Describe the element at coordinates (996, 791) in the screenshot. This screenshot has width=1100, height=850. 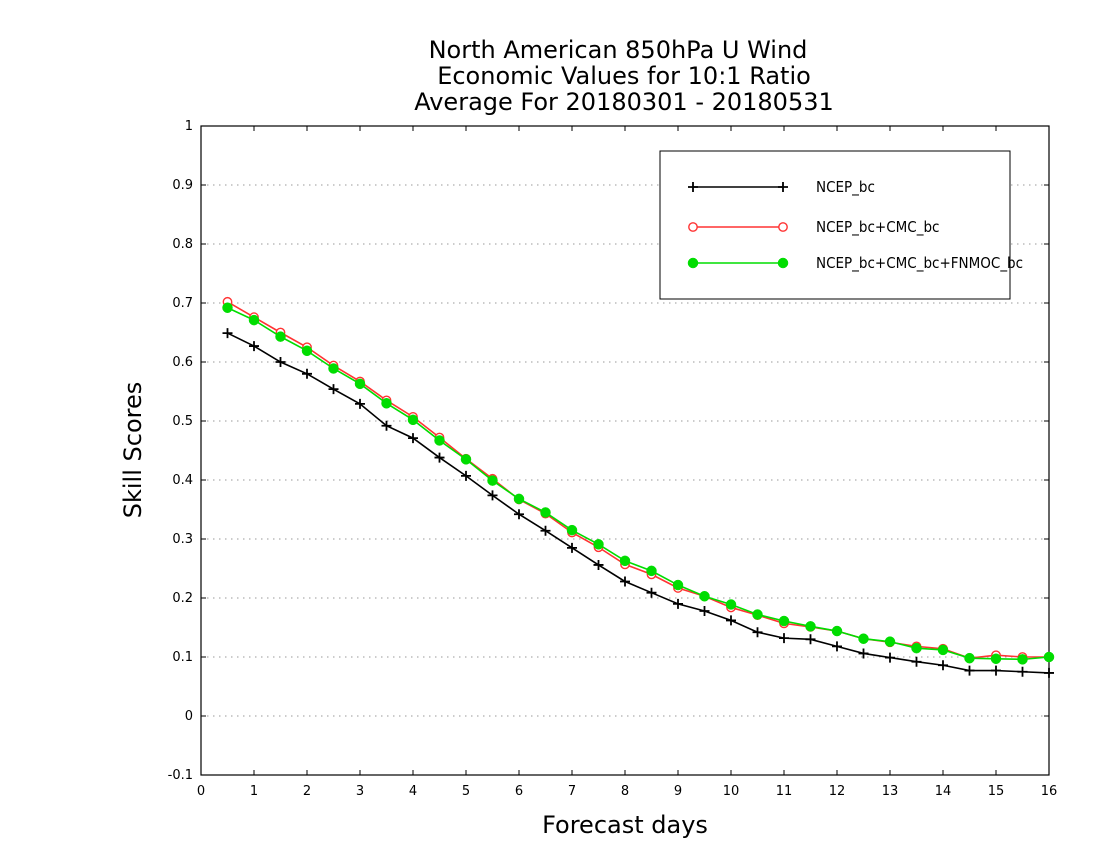
I see `x-tick-label-15: 15` at that location.